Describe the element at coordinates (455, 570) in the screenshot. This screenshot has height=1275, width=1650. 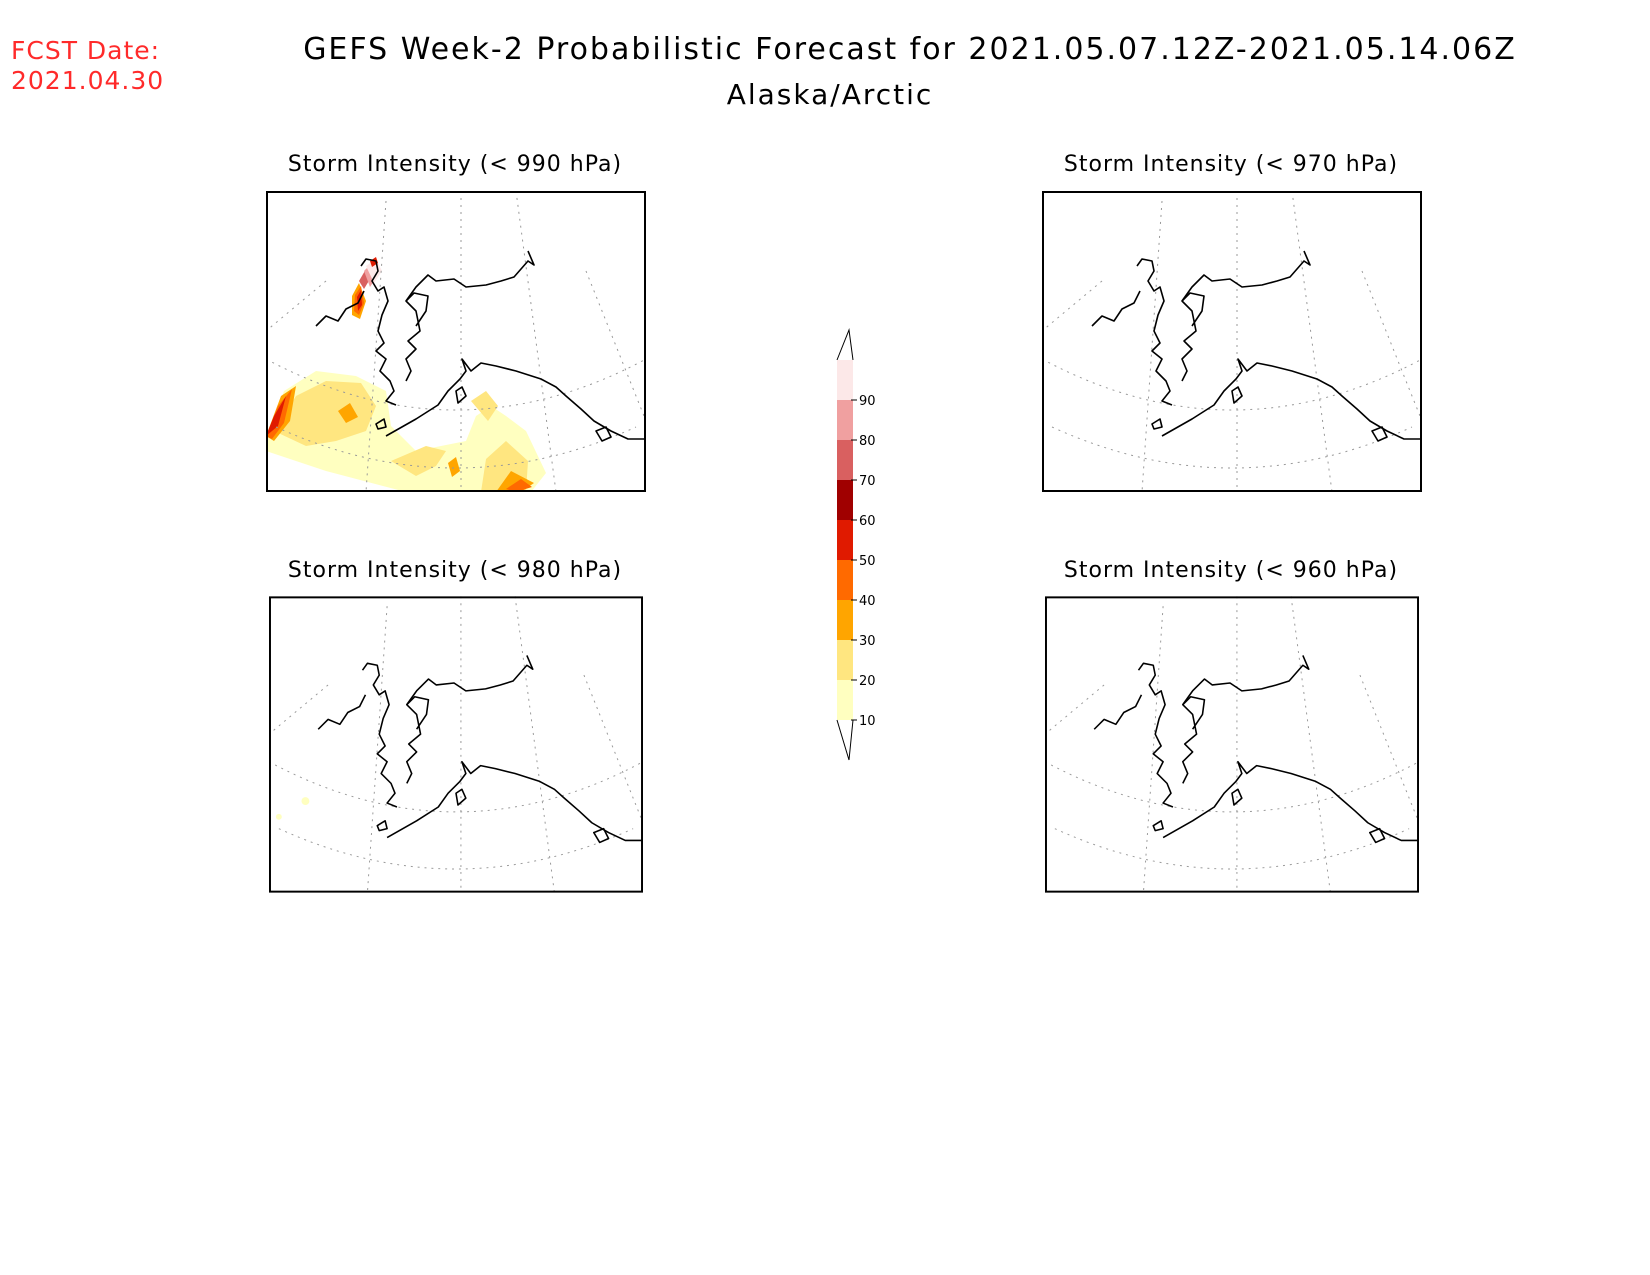
I see `panel-title-980: Storm Intensity (< 980 hPa)` at that location.